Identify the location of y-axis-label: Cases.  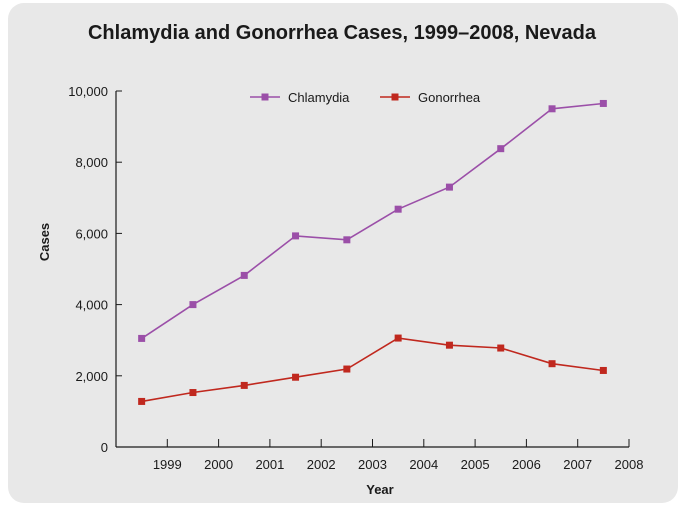
(44, 242).